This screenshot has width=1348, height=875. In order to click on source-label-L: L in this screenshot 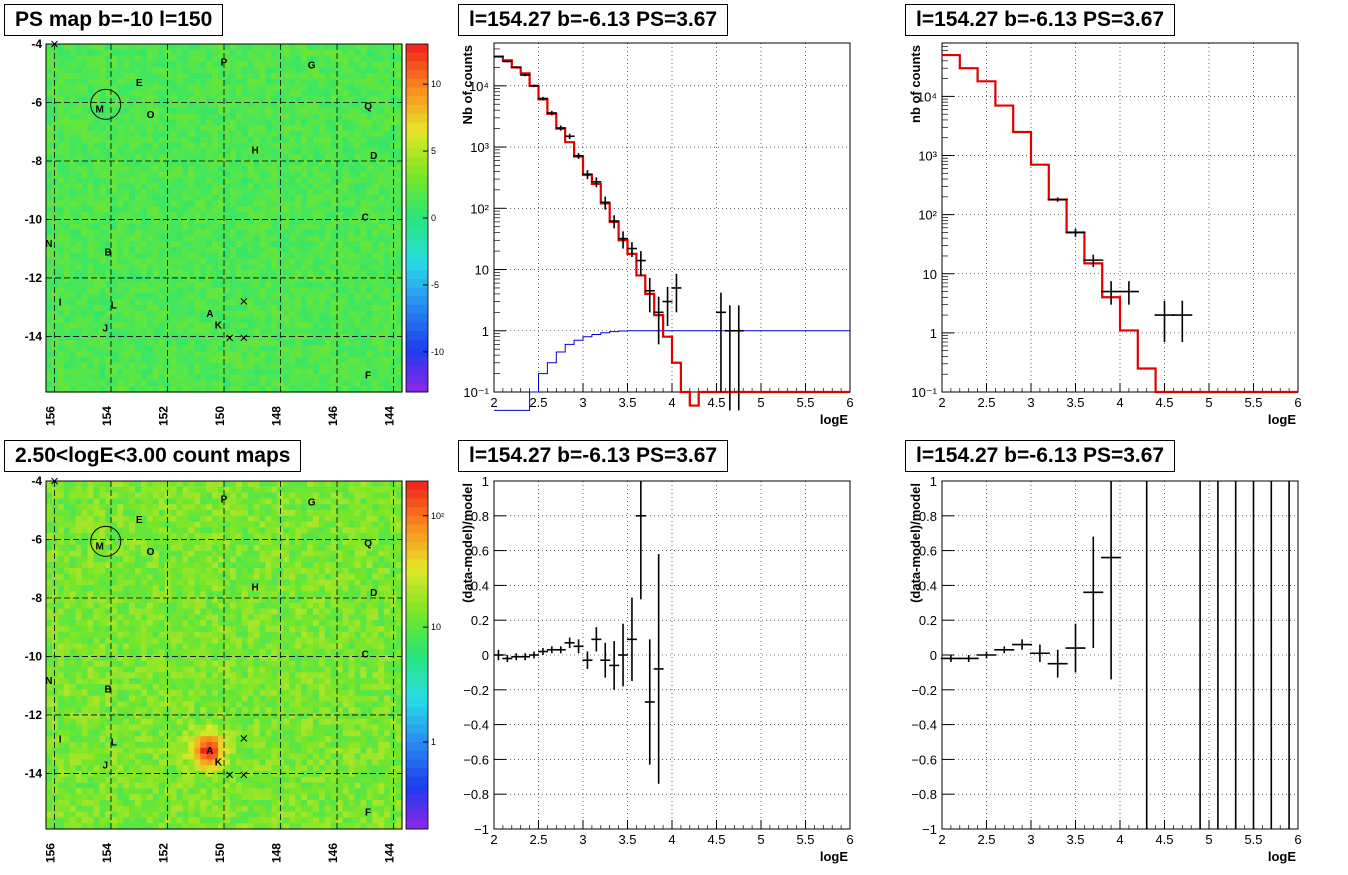, I will do `click(114, 742)`.